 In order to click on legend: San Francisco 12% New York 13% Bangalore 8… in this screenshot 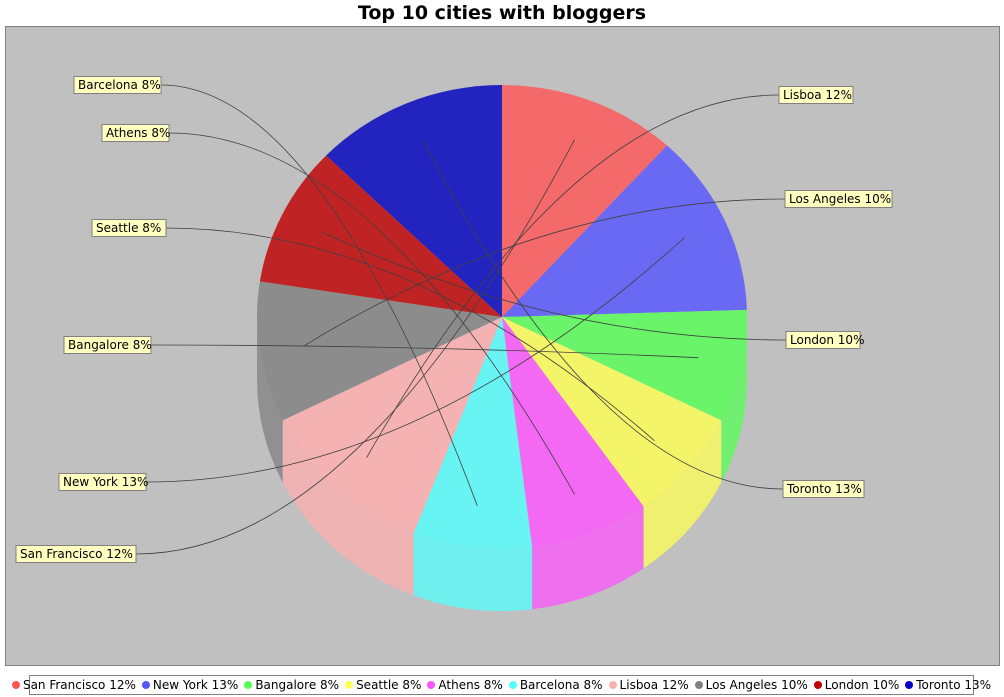, I will do `click(501, 685)`.